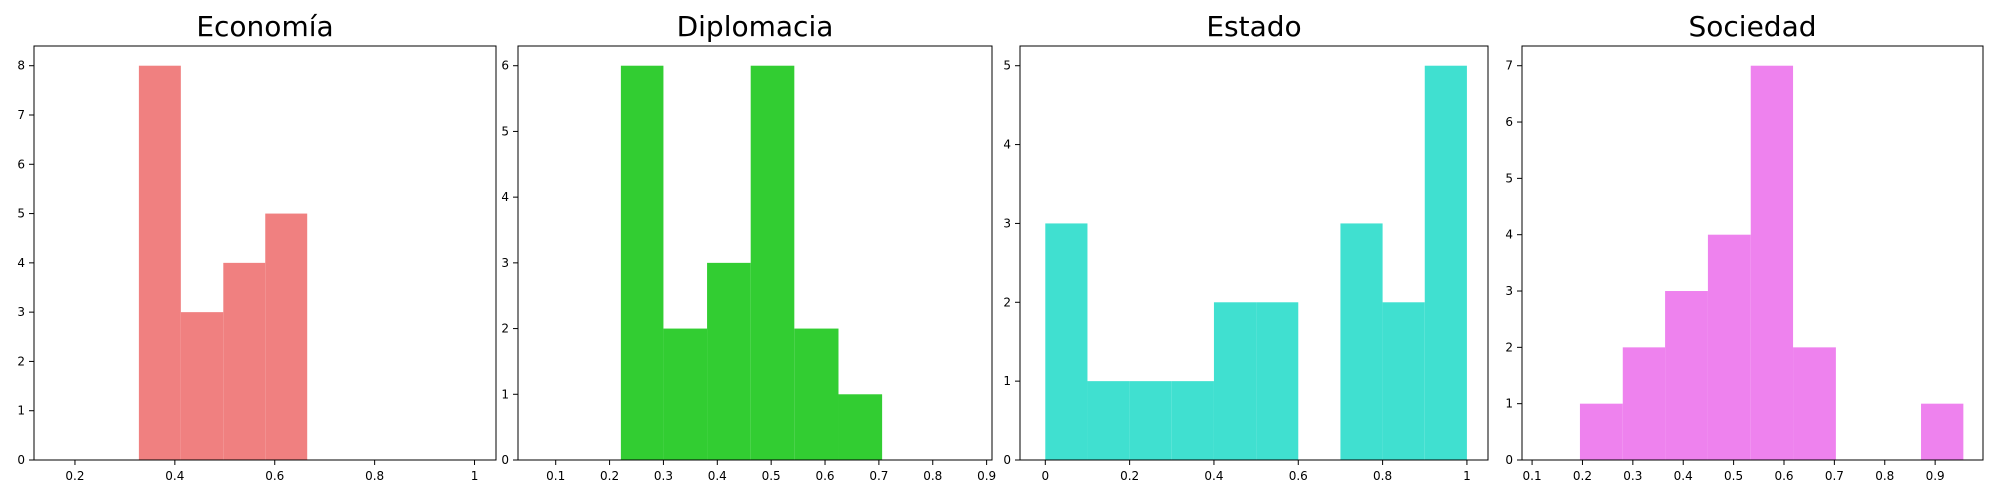  Describe the element at coordinates (755, 26) in the screenshot. I see `chart-title: Diplomacia` at that location.